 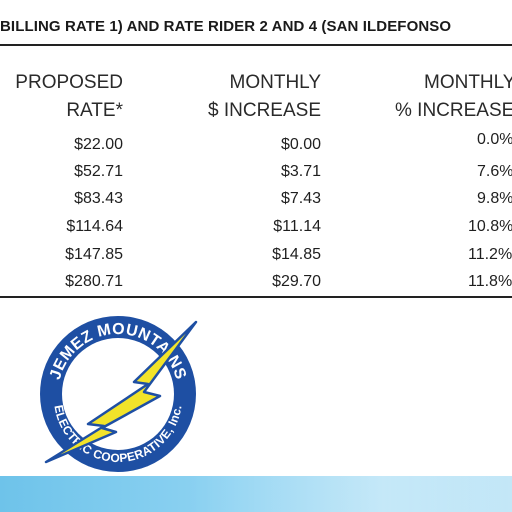 What do you see at coordinates (494, 198) in the screenshot?
I see `cell-percent: 9.8%` at bounding box center [494, 198].